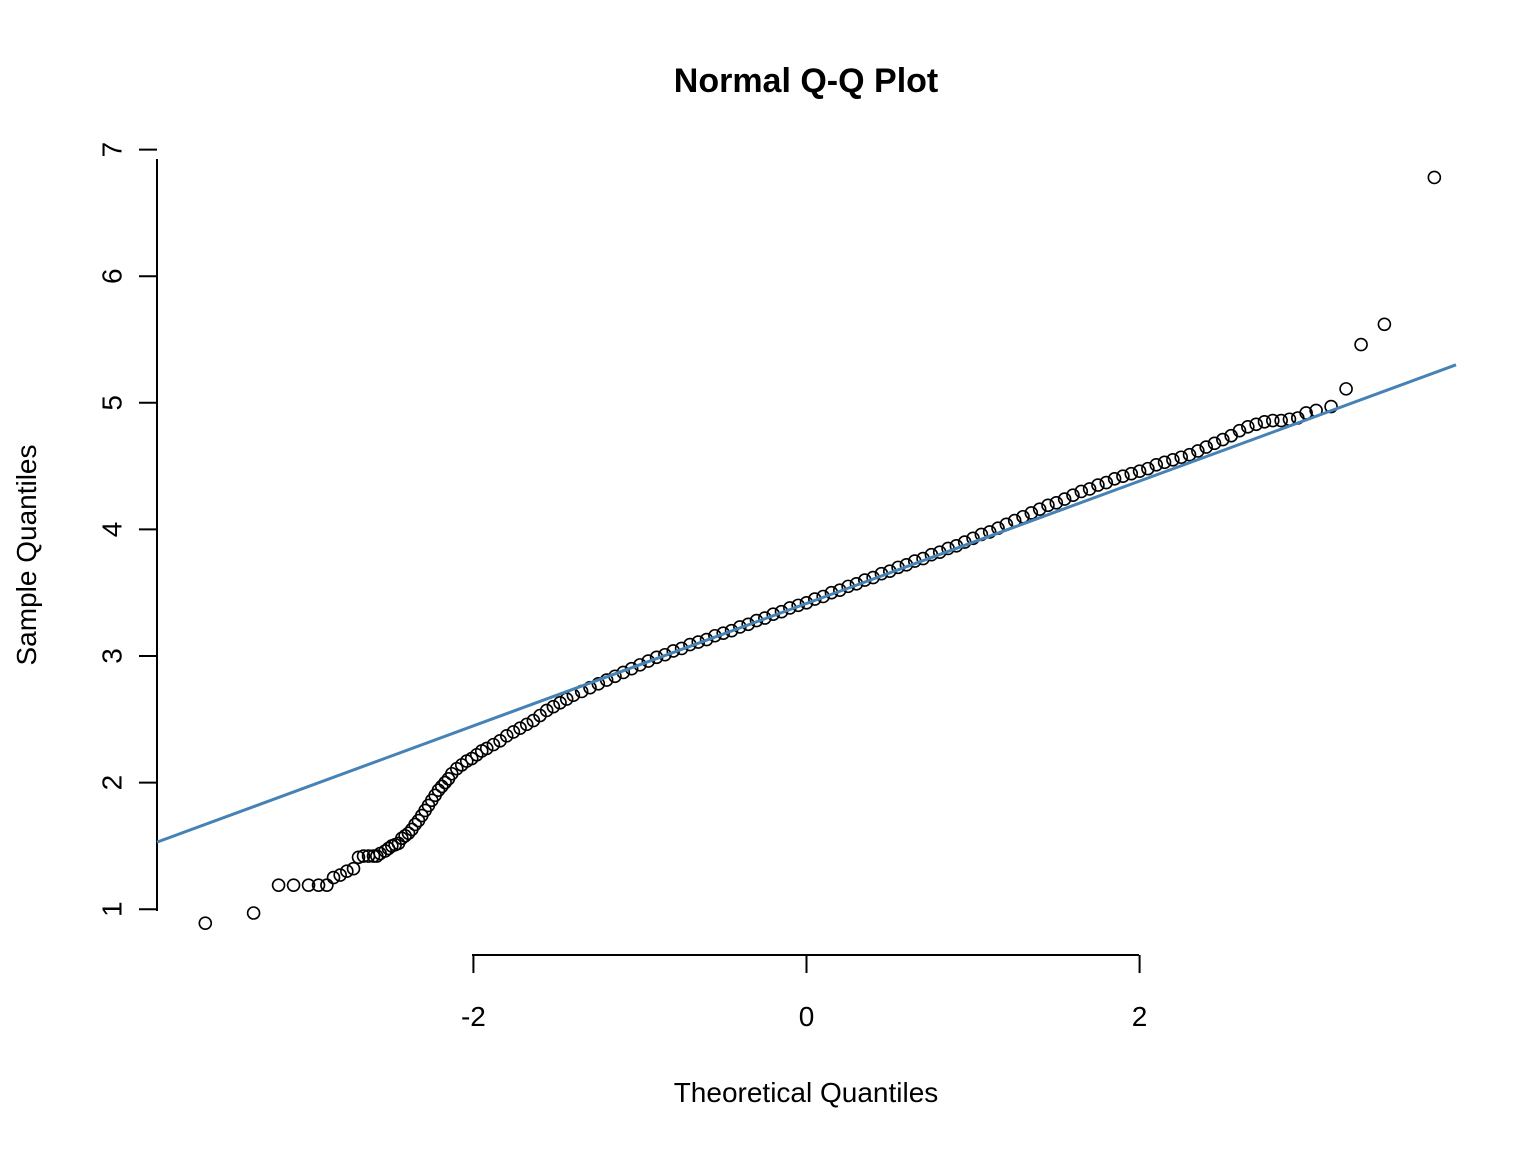  What do you see at coordinates (111, 783) in the screenshot?
I see `y-tick-label: 2` at bounding box center [111, 783].